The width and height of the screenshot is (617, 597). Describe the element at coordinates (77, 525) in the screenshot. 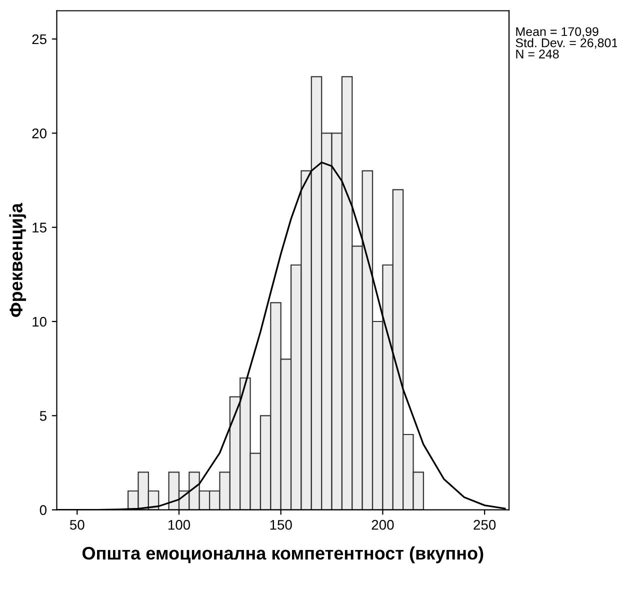

I see `x-tick-label: 50` at that location.